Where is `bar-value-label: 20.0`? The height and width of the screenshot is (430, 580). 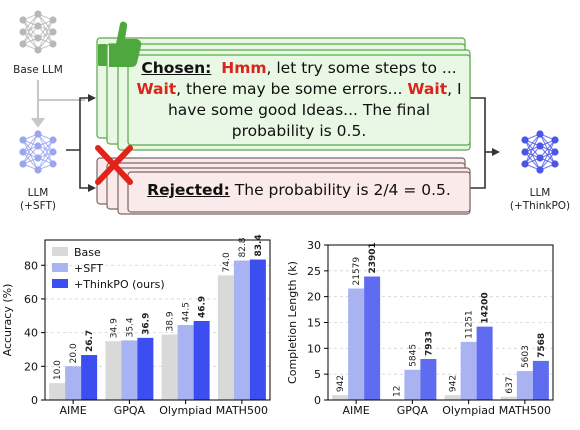
bar-value-label: 20.0 is located at coordinates (74, 353).